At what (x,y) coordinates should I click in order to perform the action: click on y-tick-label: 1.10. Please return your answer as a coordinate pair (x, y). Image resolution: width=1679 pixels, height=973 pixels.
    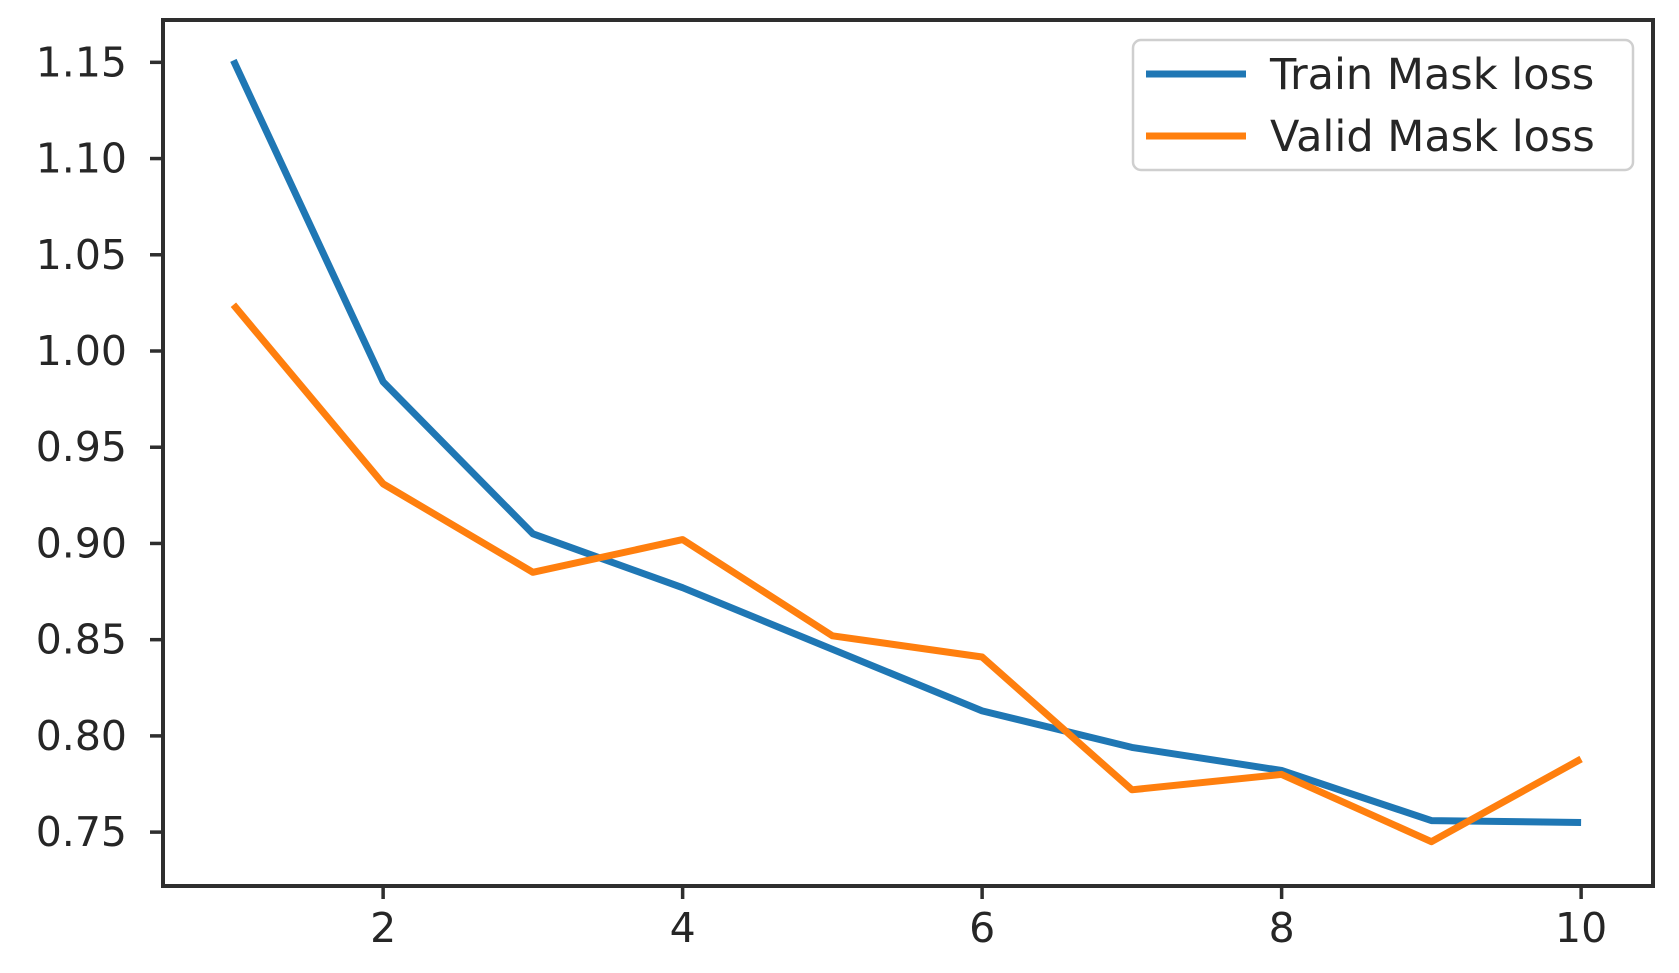
    Looking at the image, I should click on (81, 159).